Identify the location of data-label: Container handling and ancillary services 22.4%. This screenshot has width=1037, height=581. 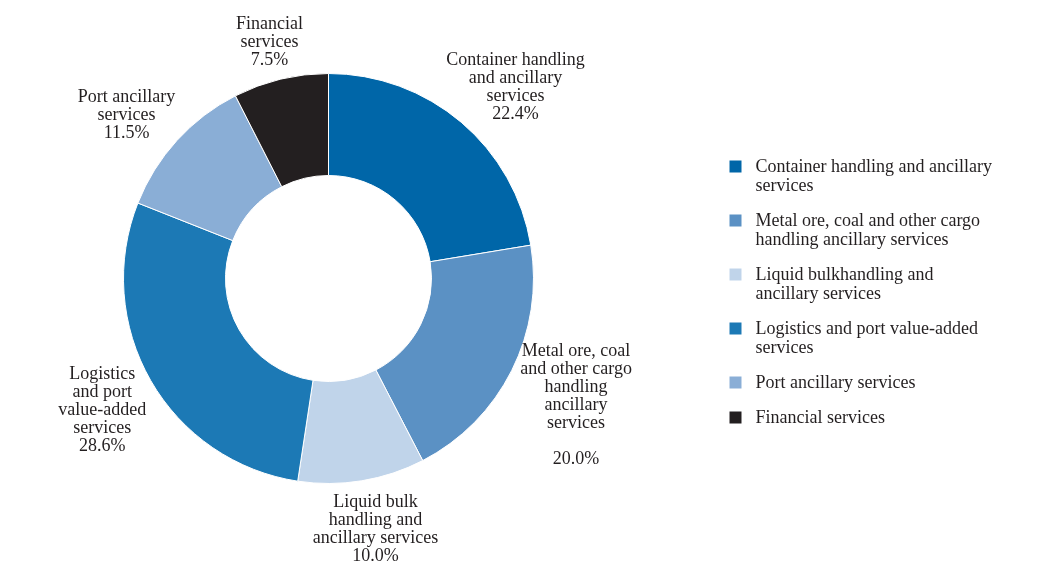
(515, 85).